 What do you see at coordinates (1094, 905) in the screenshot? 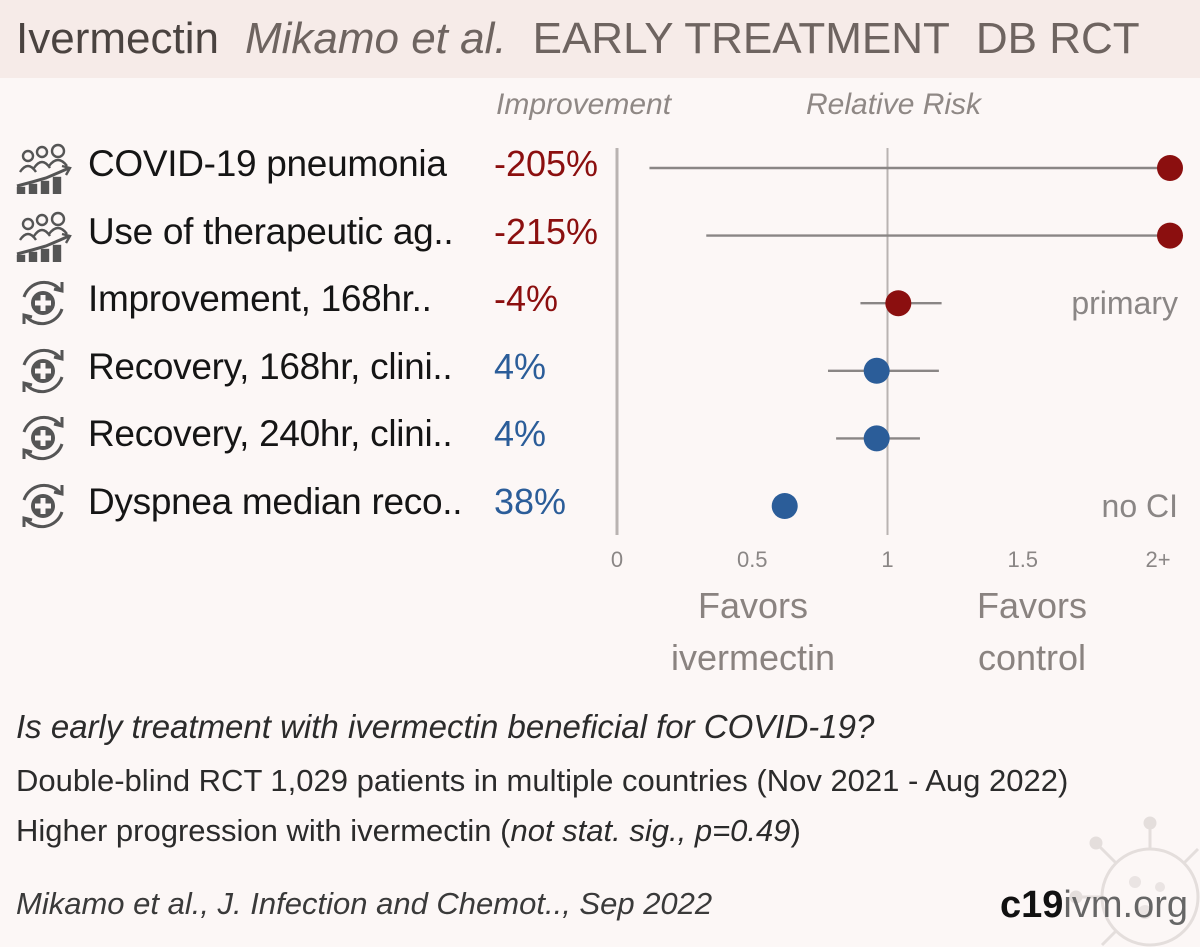
I see `brand-logo: c19ivm.org` at bounding box center [1094, 905].